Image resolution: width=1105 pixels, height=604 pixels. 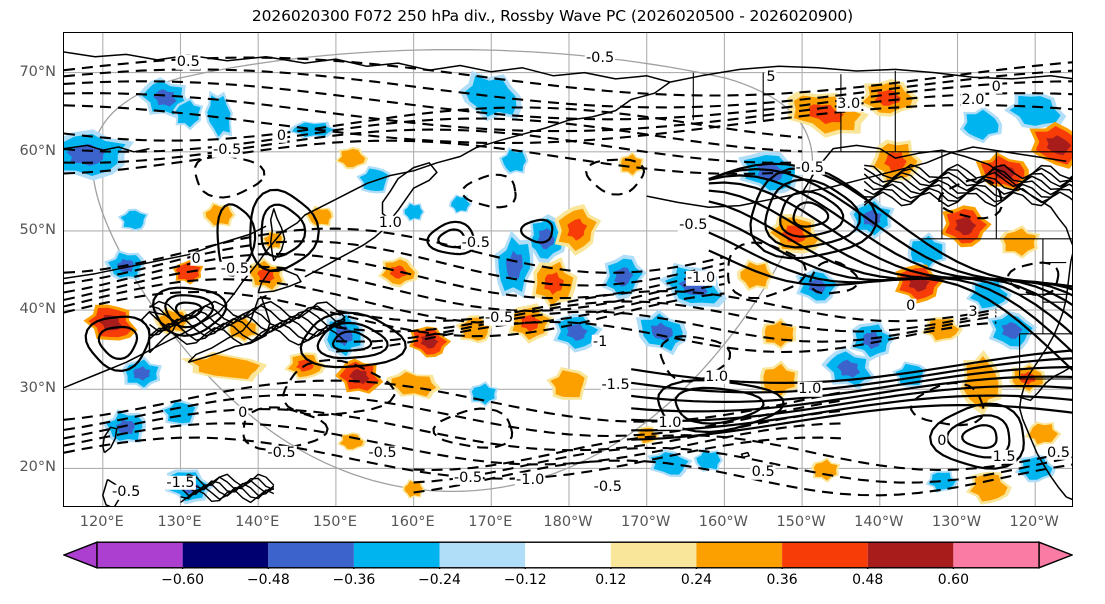 What do you see at coordinates (37, 388) in the screenshot?
I see `latitude-tick-label: 30°N` at bounding box center [37, 388].